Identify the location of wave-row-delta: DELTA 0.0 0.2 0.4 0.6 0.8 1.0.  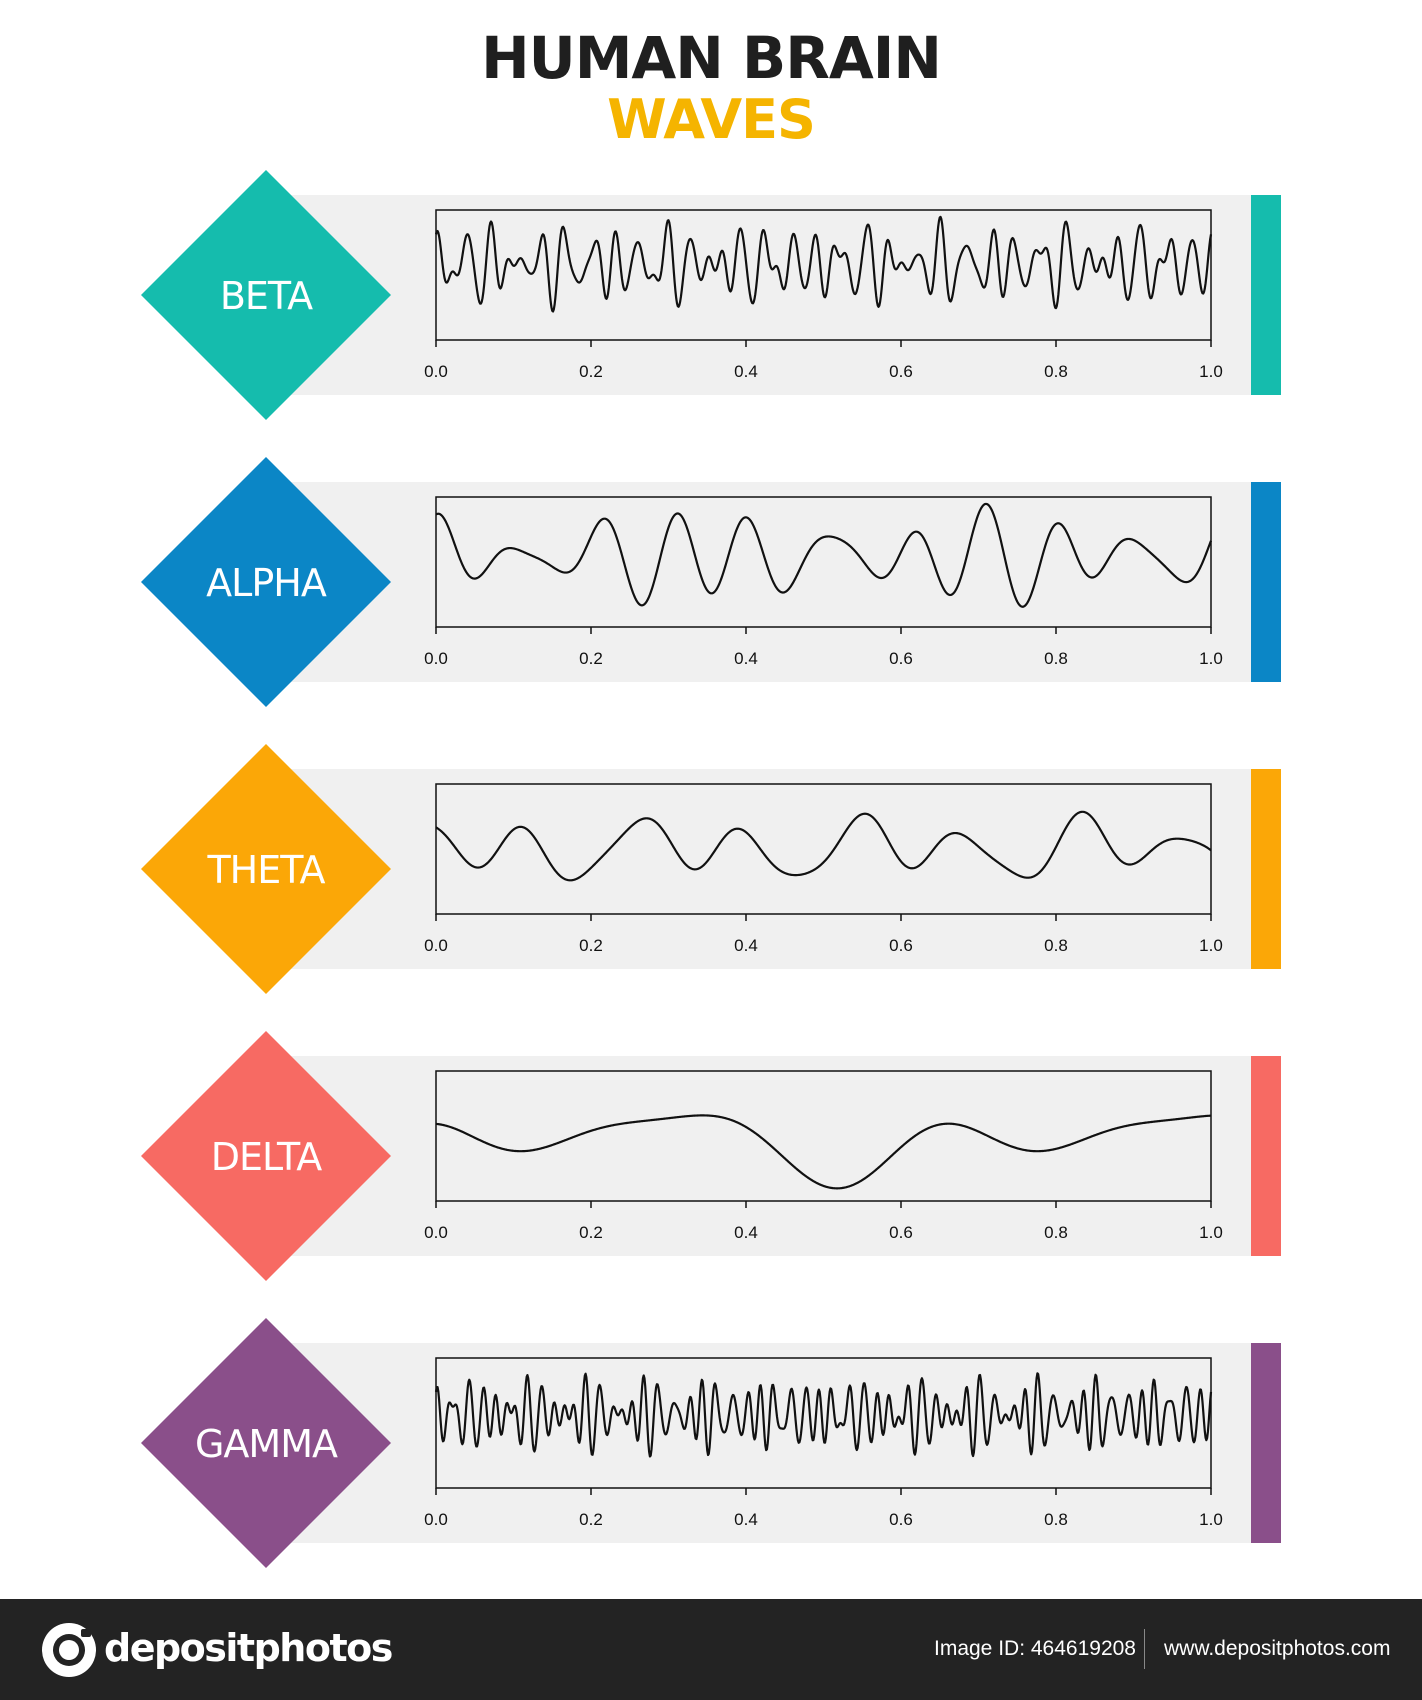
(711, 1156).